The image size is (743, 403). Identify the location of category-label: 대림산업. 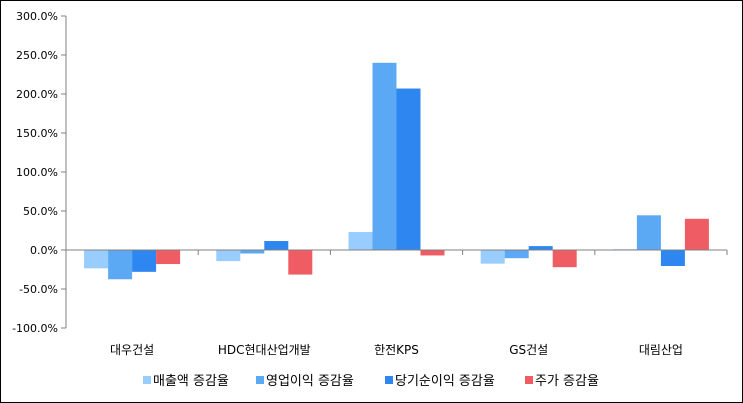
(661, 350).